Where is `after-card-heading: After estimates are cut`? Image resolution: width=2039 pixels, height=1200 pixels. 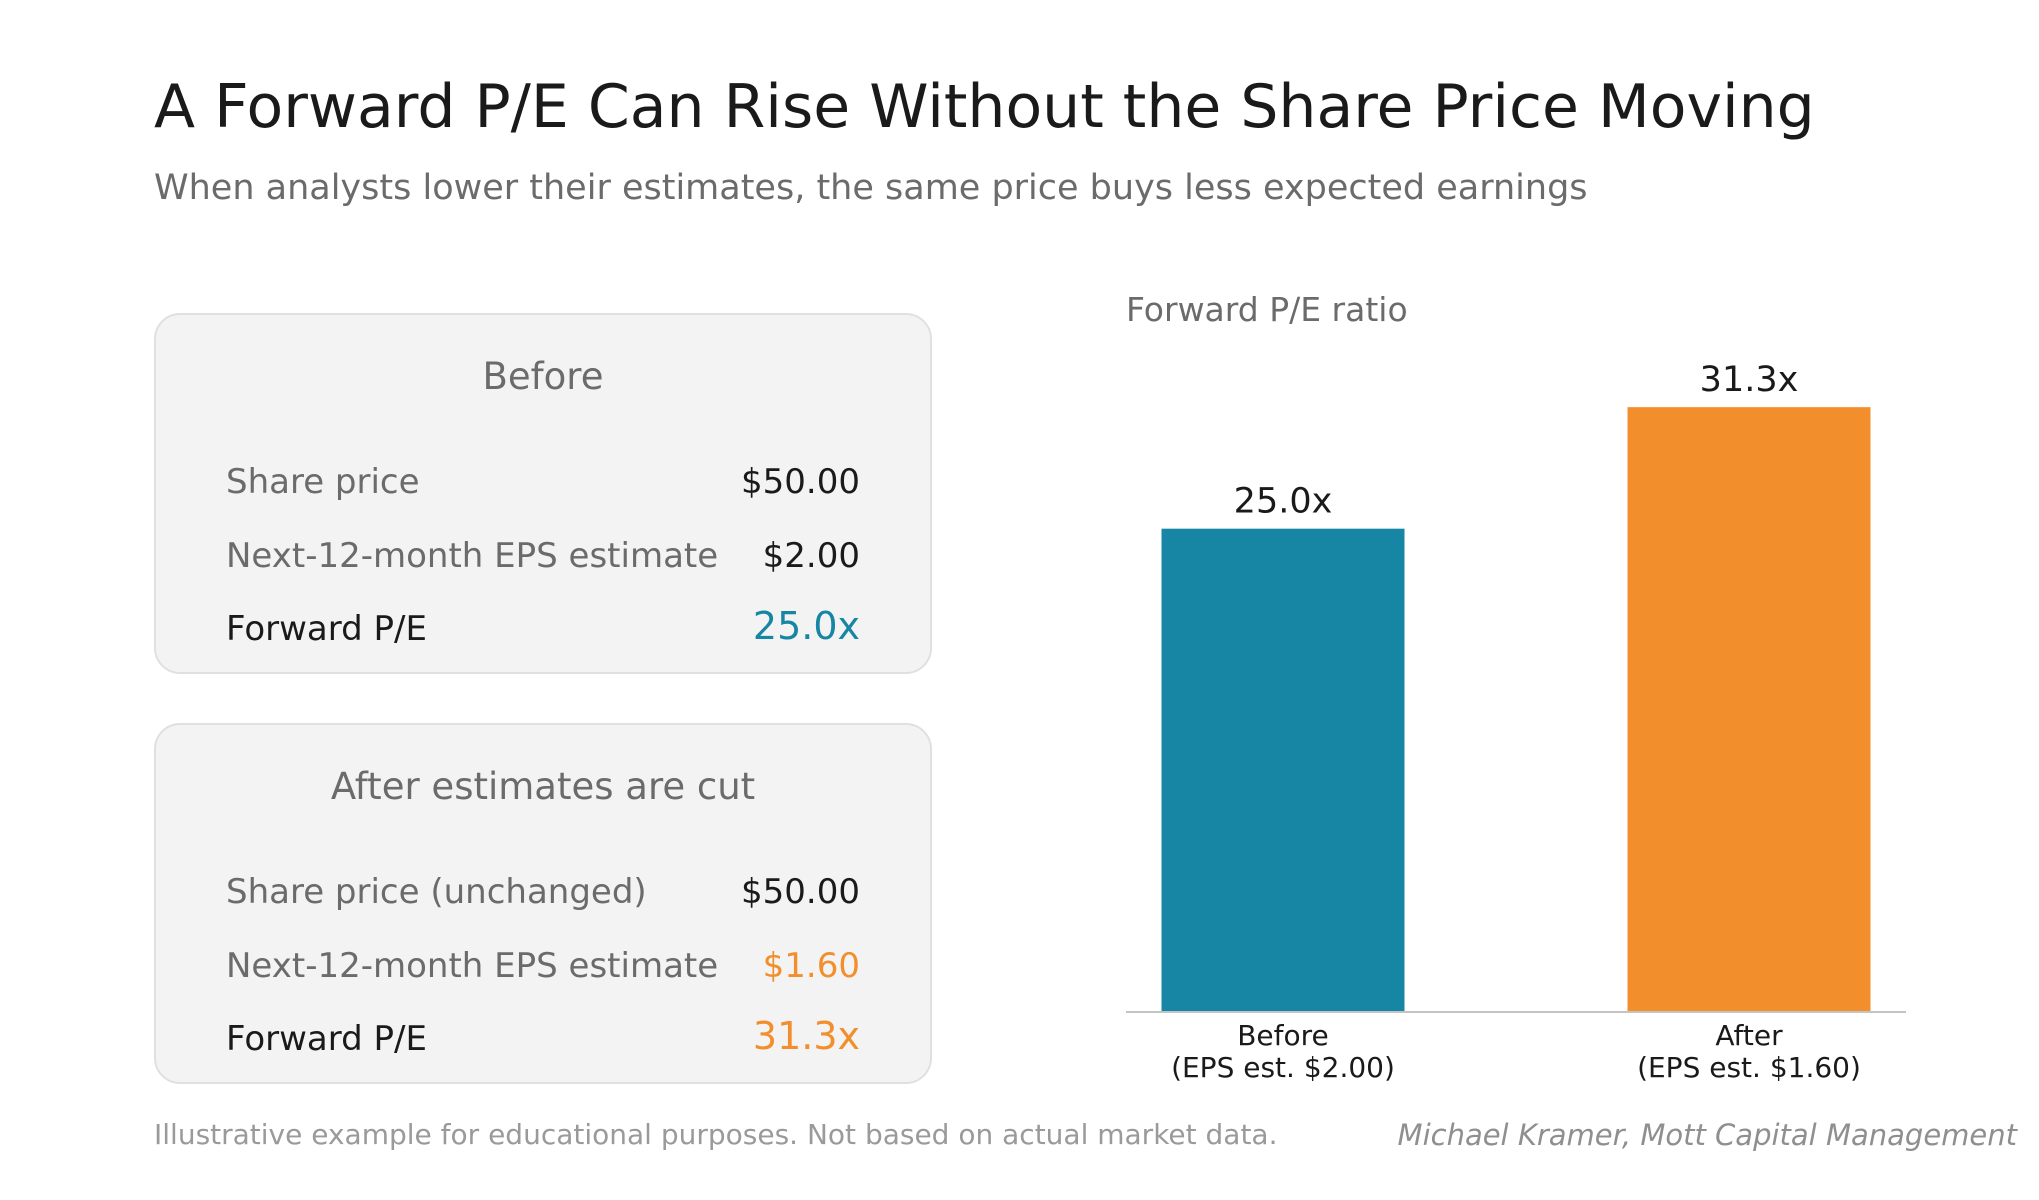
after-card-heading: After estimates are cut is located at coordinates (543, 786).